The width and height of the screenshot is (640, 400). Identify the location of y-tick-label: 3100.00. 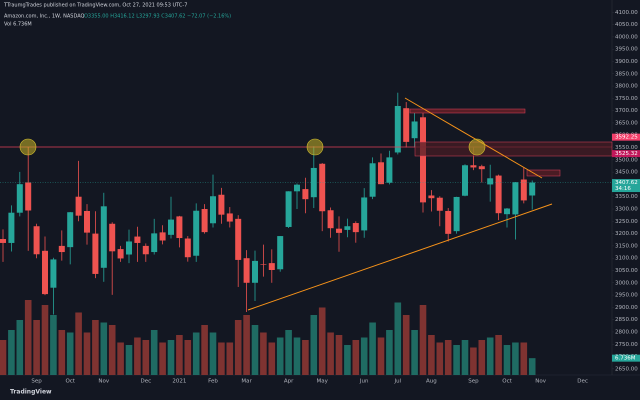
(626, 259).